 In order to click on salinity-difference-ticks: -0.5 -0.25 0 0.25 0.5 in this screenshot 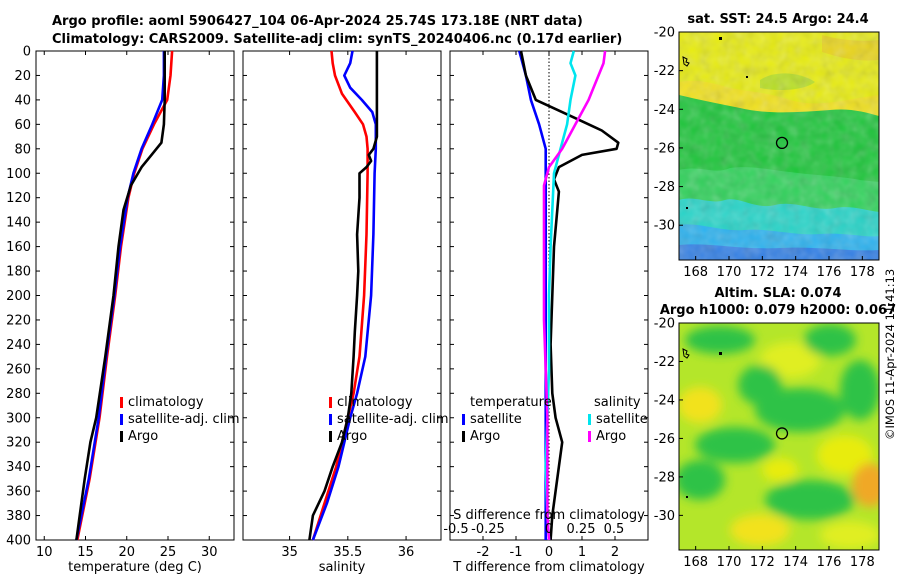, I will do `click(533, 529)`.